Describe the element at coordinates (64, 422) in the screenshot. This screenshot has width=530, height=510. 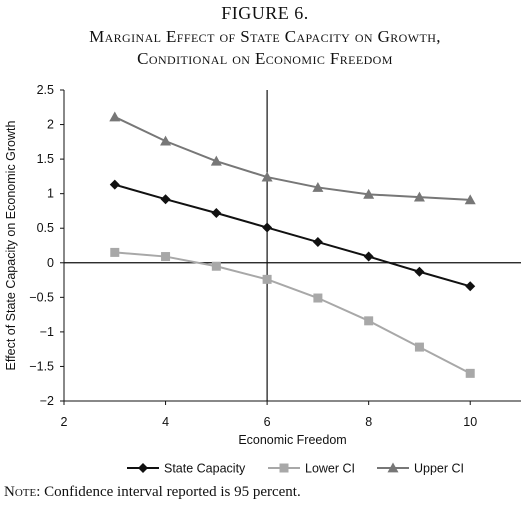
I see `x-tick-label: 2` at that location.